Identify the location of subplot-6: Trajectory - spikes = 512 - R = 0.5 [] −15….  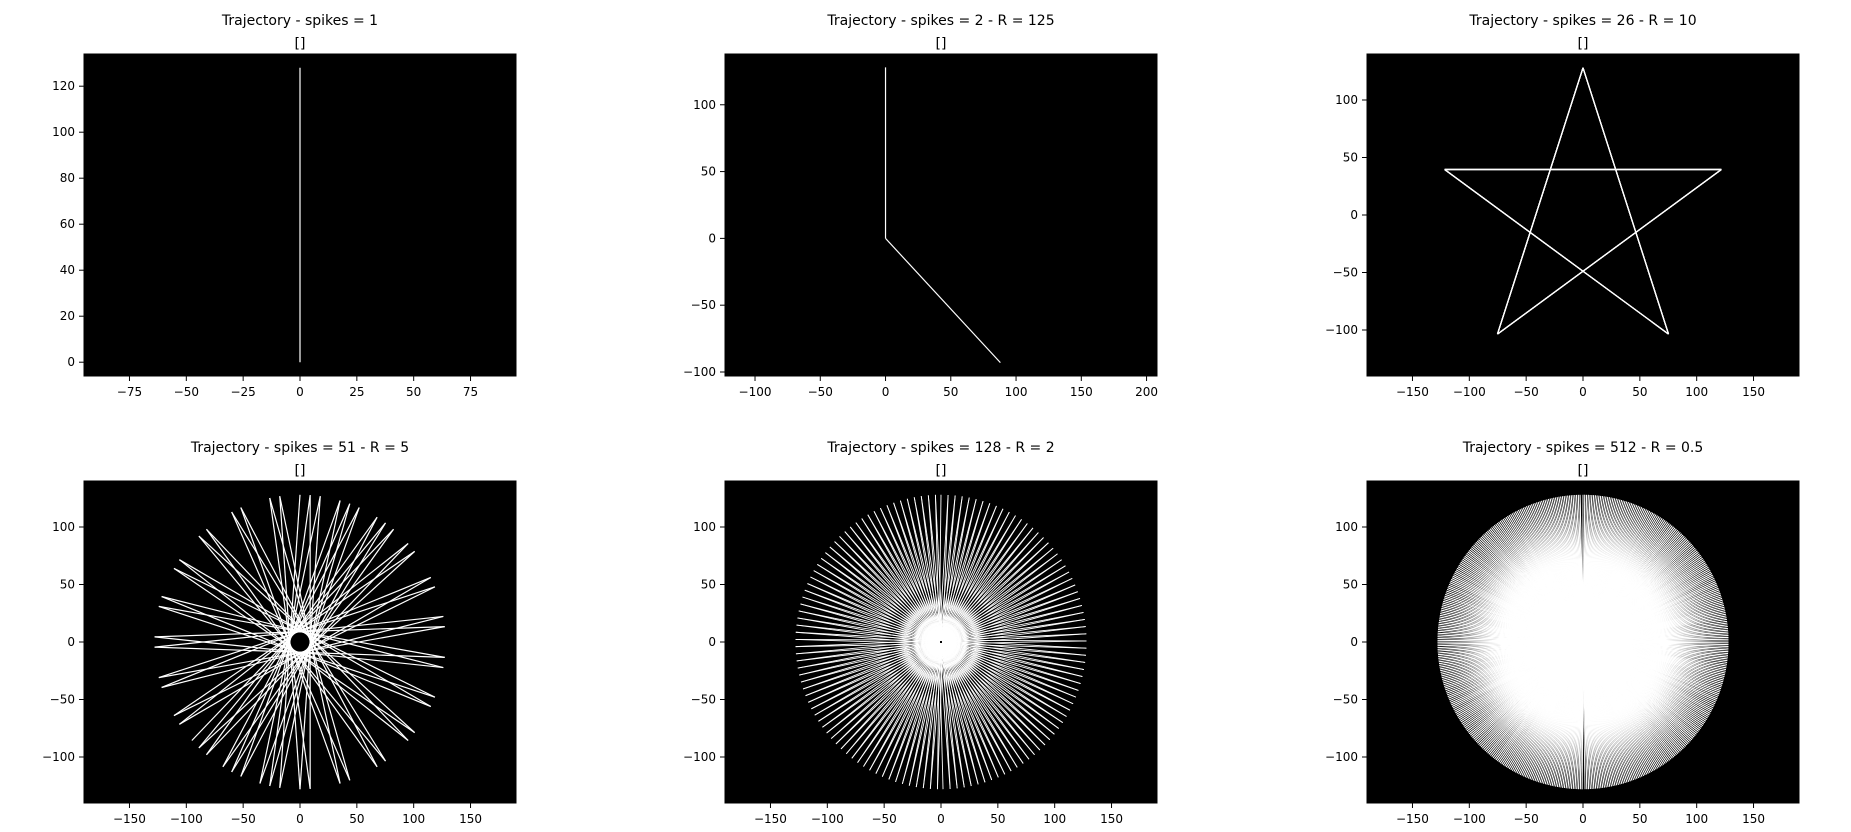
(1562, 633).